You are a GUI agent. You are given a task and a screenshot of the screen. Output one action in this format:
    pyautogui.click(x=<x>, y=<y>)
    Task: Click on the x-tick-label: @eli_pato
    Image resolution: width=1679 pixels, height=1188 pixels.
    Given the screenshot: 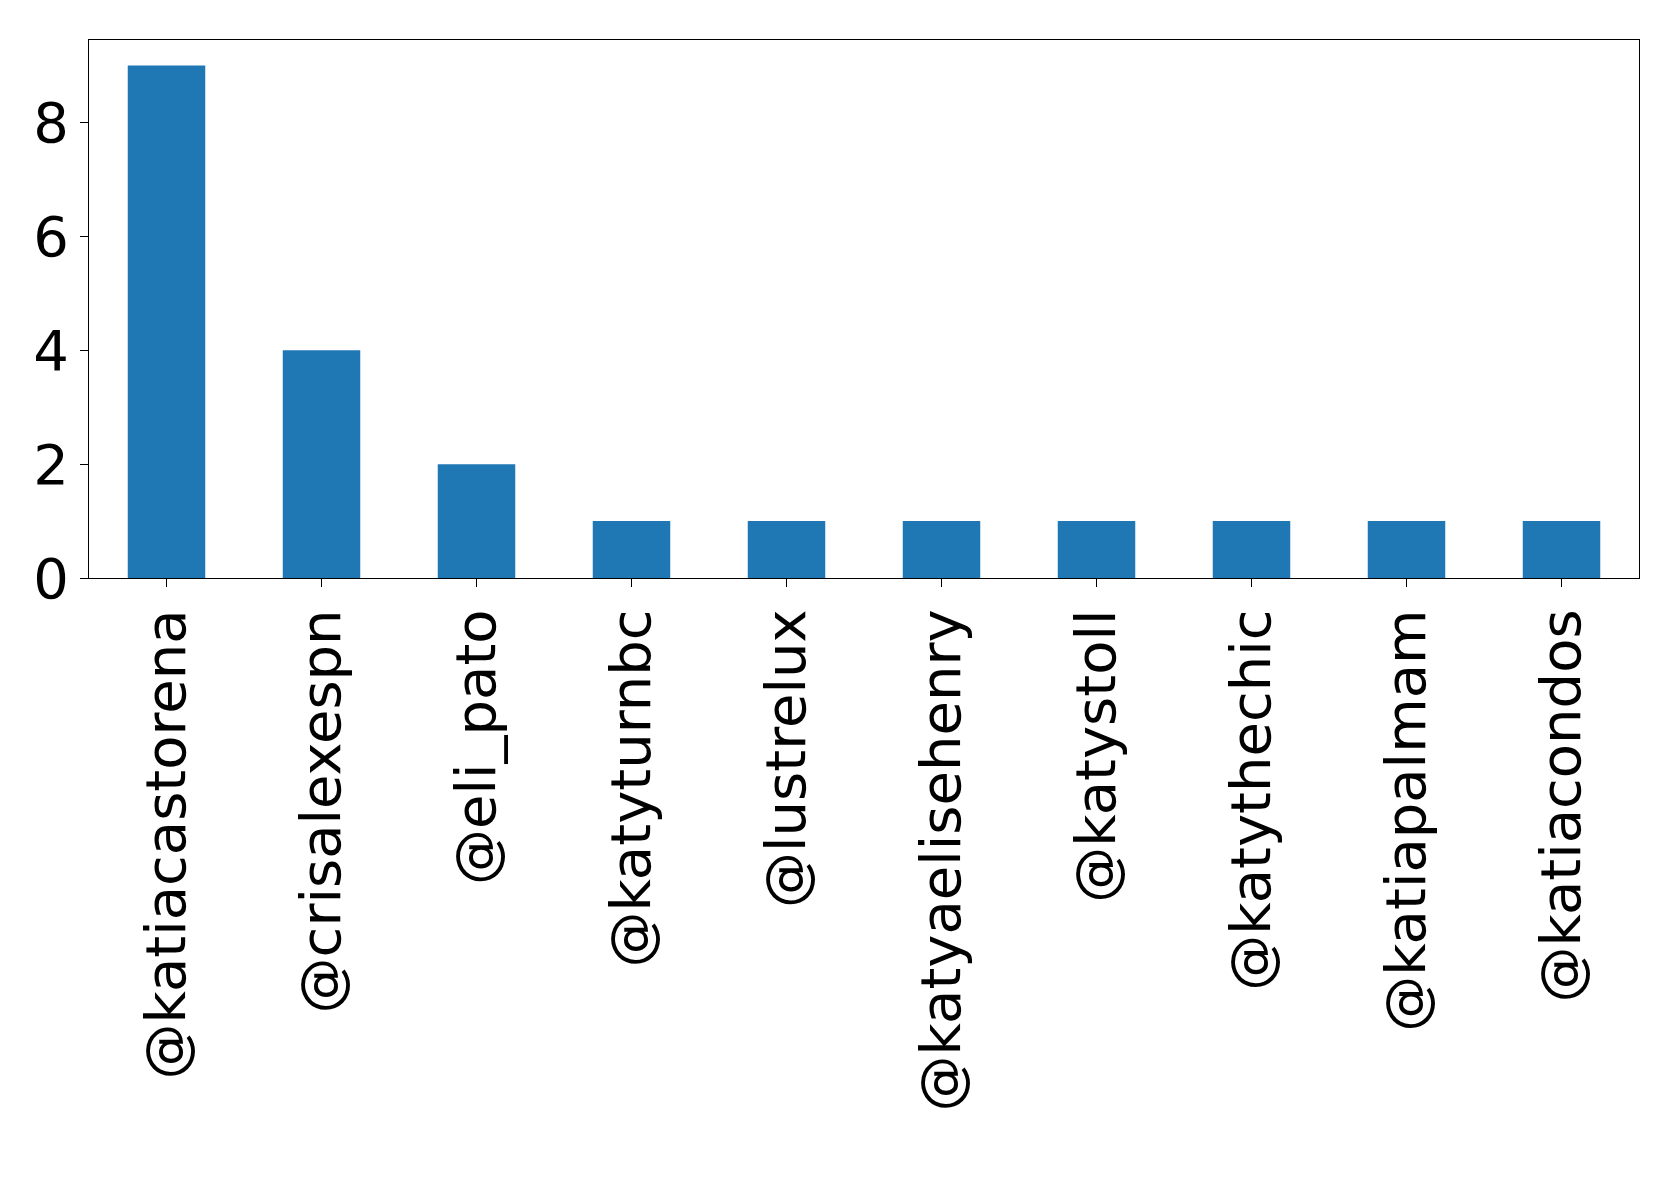 What is the action you would take?
    pyautogui.click(x=475, y=747)
    